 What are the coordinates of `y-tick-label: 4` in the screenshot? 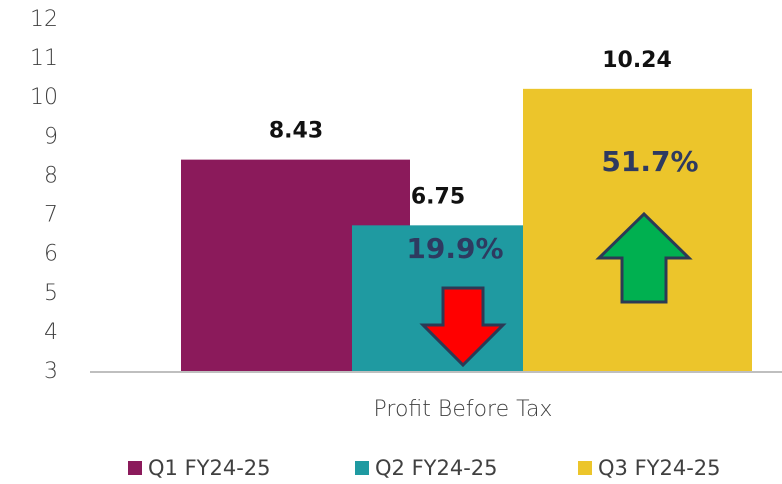 It's located at (51, 332).